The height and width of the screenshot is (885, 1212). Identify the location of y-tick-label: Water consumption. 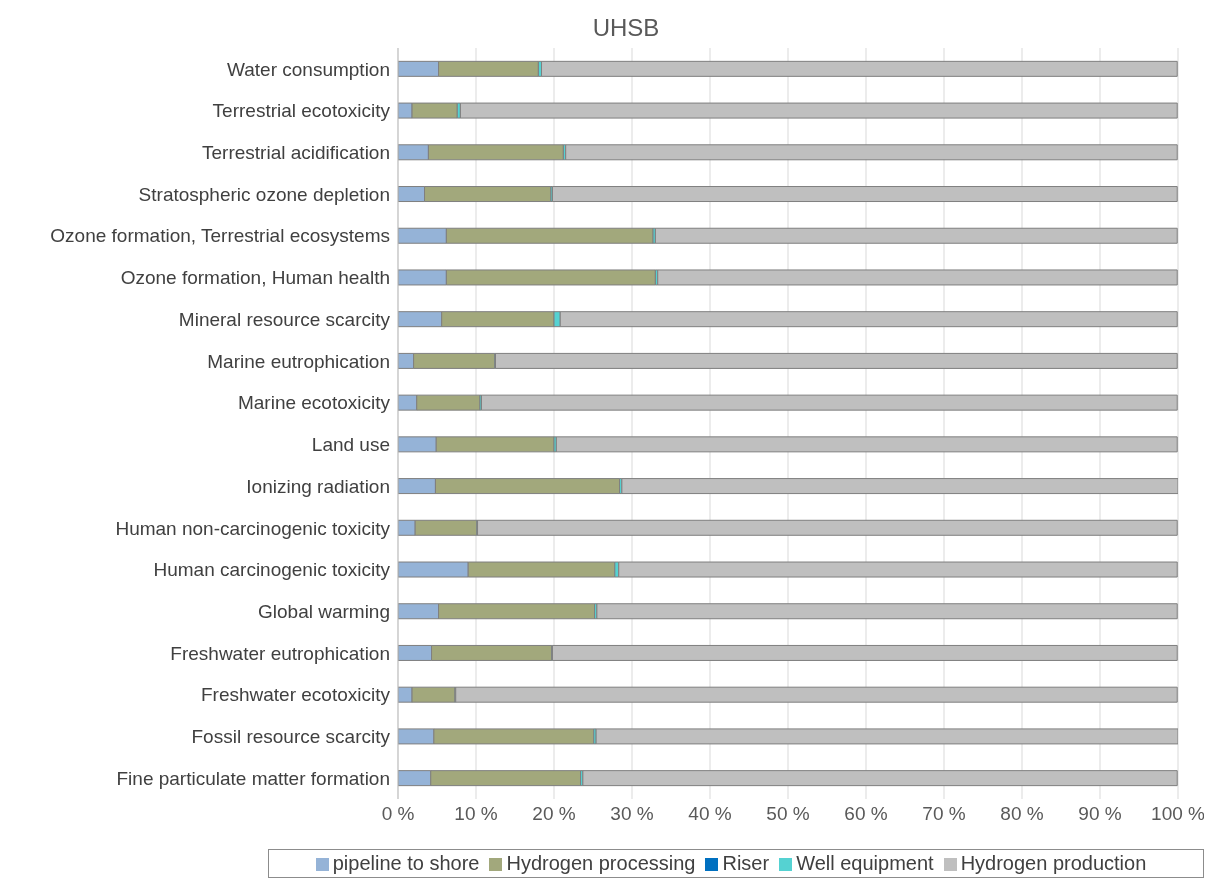
(308, 69).